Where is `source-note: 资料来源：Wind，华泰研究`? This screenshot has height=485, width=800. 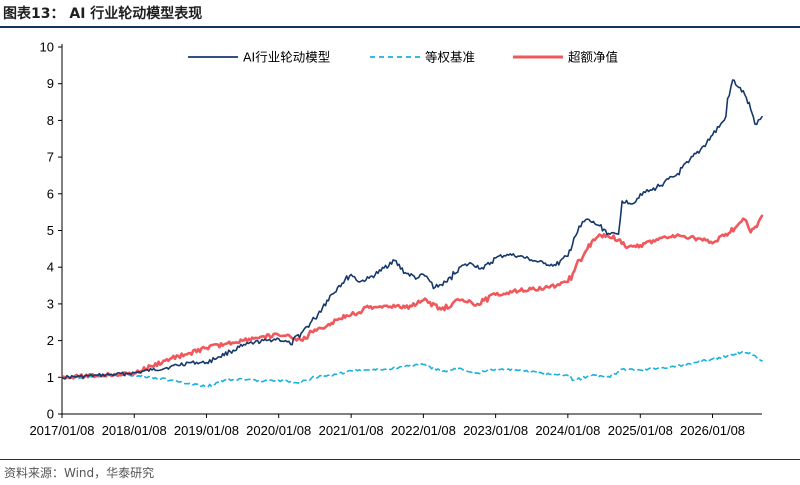
source-note: 资料来源：Wind，华泰研究 is located at coordinates (79, 473).